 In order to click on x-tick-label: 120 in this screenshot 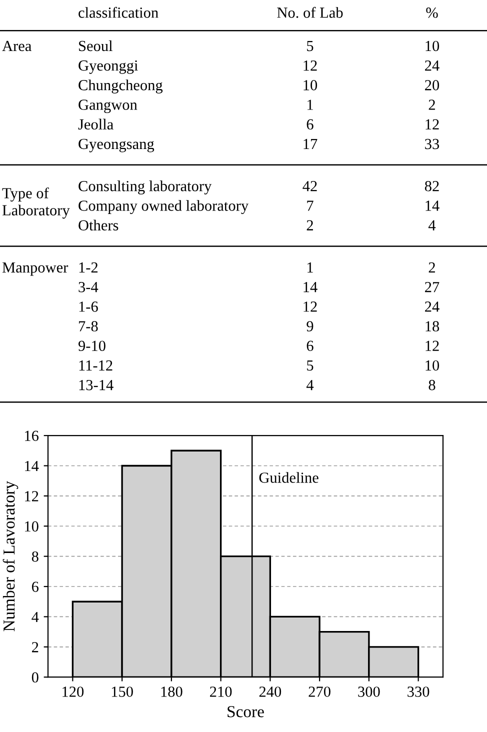, I will do `click(73, 691)`.